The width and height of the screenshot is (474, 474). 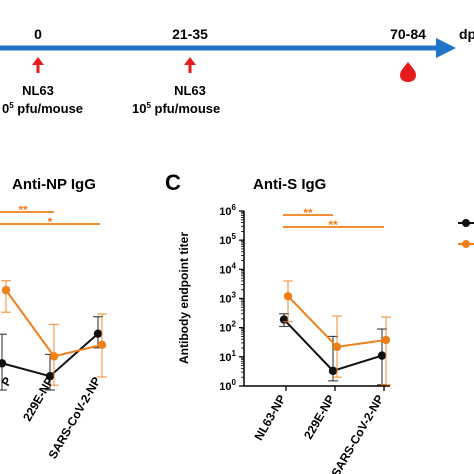 I want to click on legend, so click(x=466, y=233).